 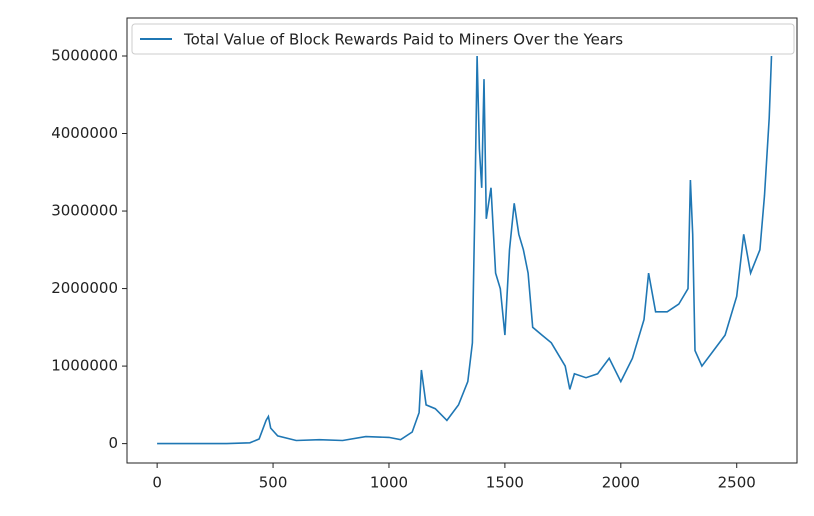 I want to click on y-tick-label: 5000000, so click(x=84, y=55).